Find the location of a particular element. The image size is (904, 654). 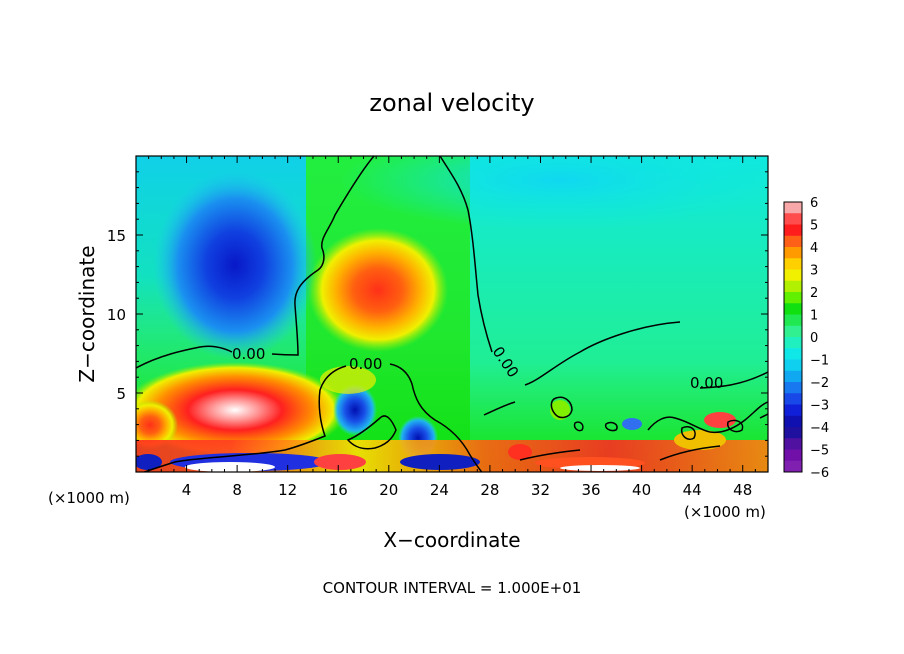

y-tick-label: 5 is located at coordinates (121, 394).